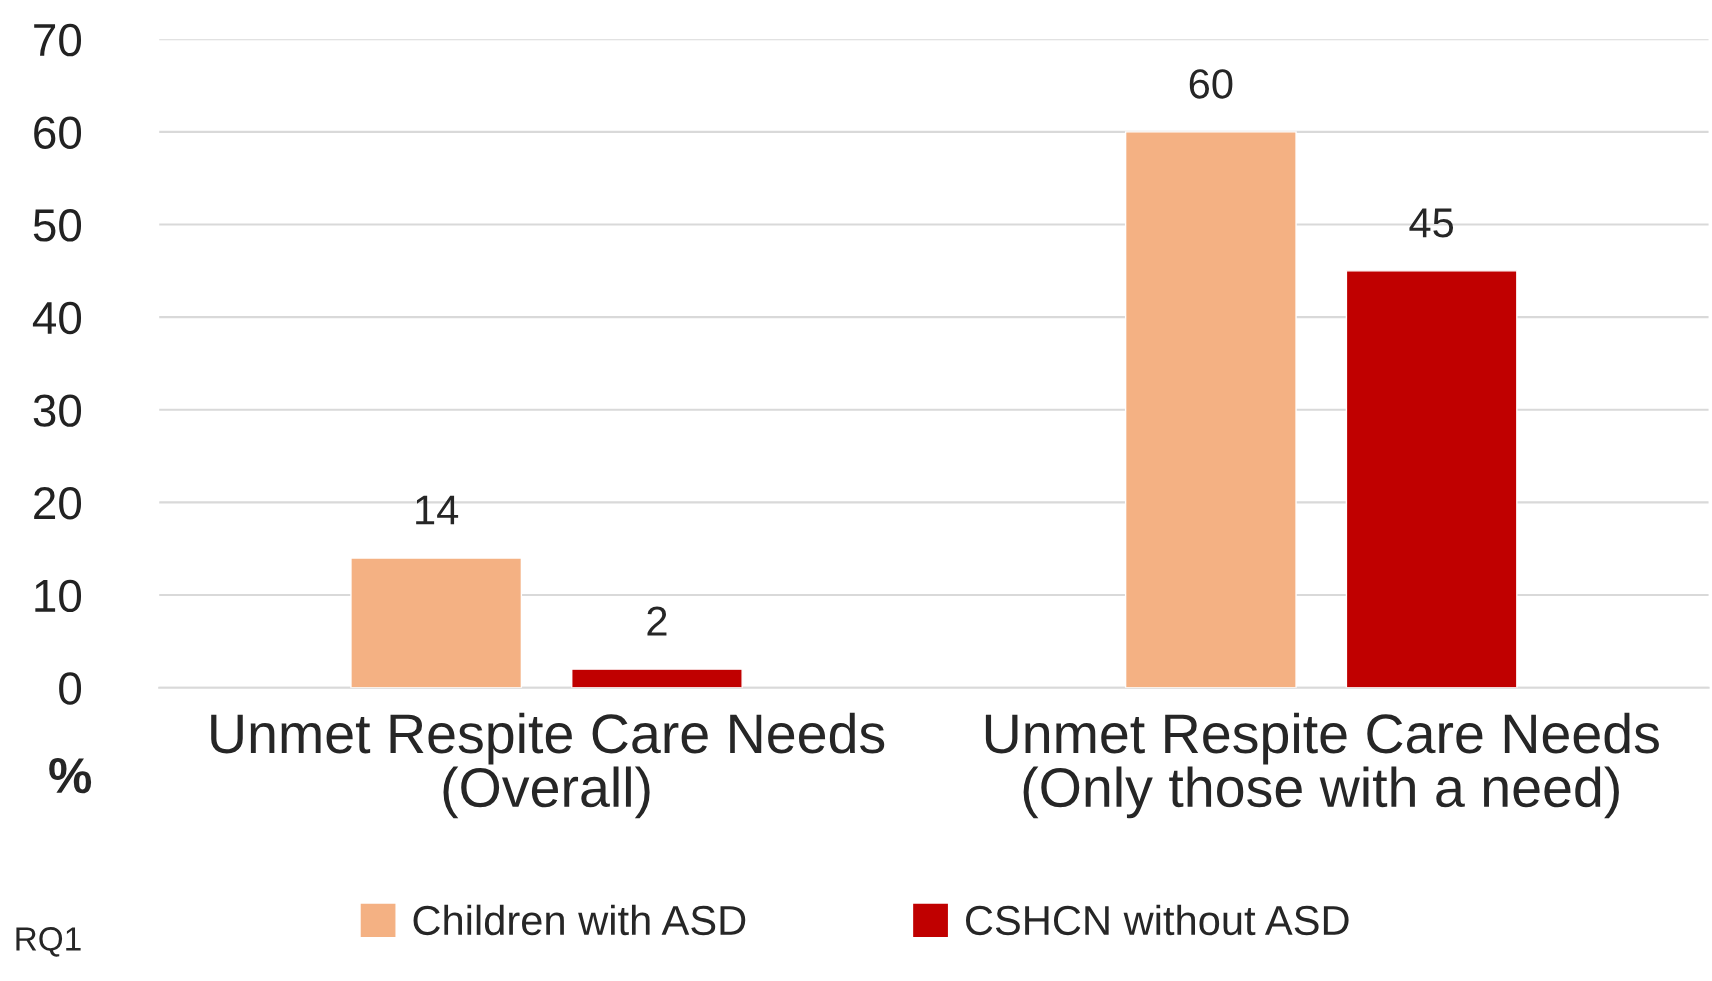 The width and height of the screenshot is (1712, 981). Describe the element at coordinates (1157, 920) in the screenshot. I see `legend-label: CSHCN without ASD` at that location.